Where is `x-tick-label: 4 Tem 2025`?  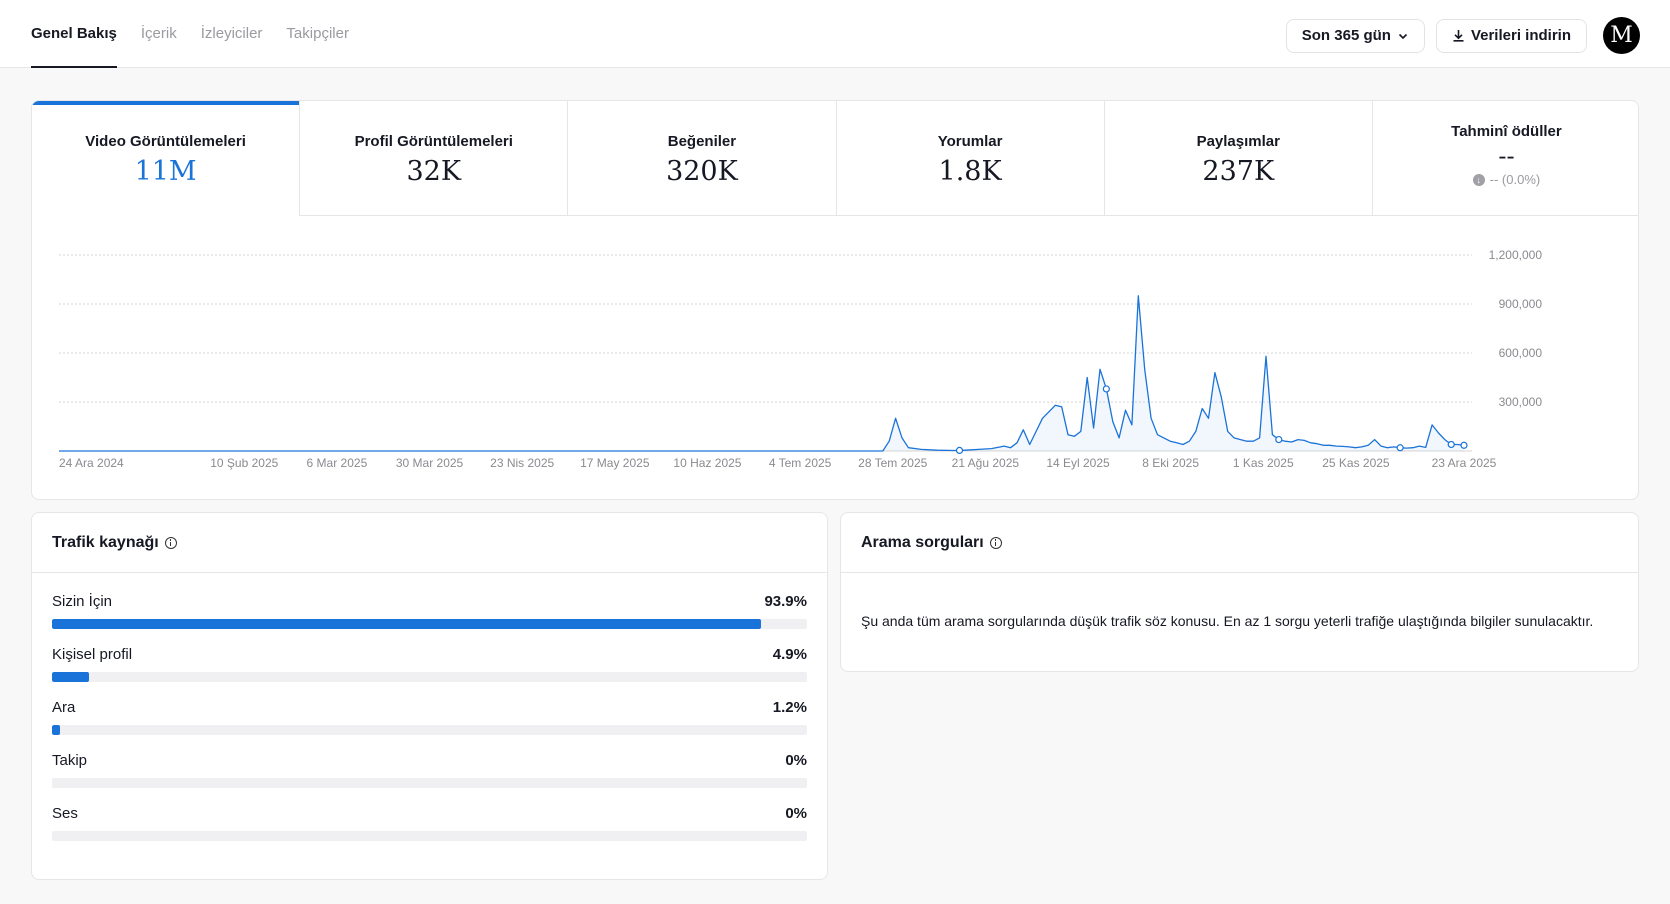
x-tick-label: 4 Tem 2025 is located at coordinates (800, 463).